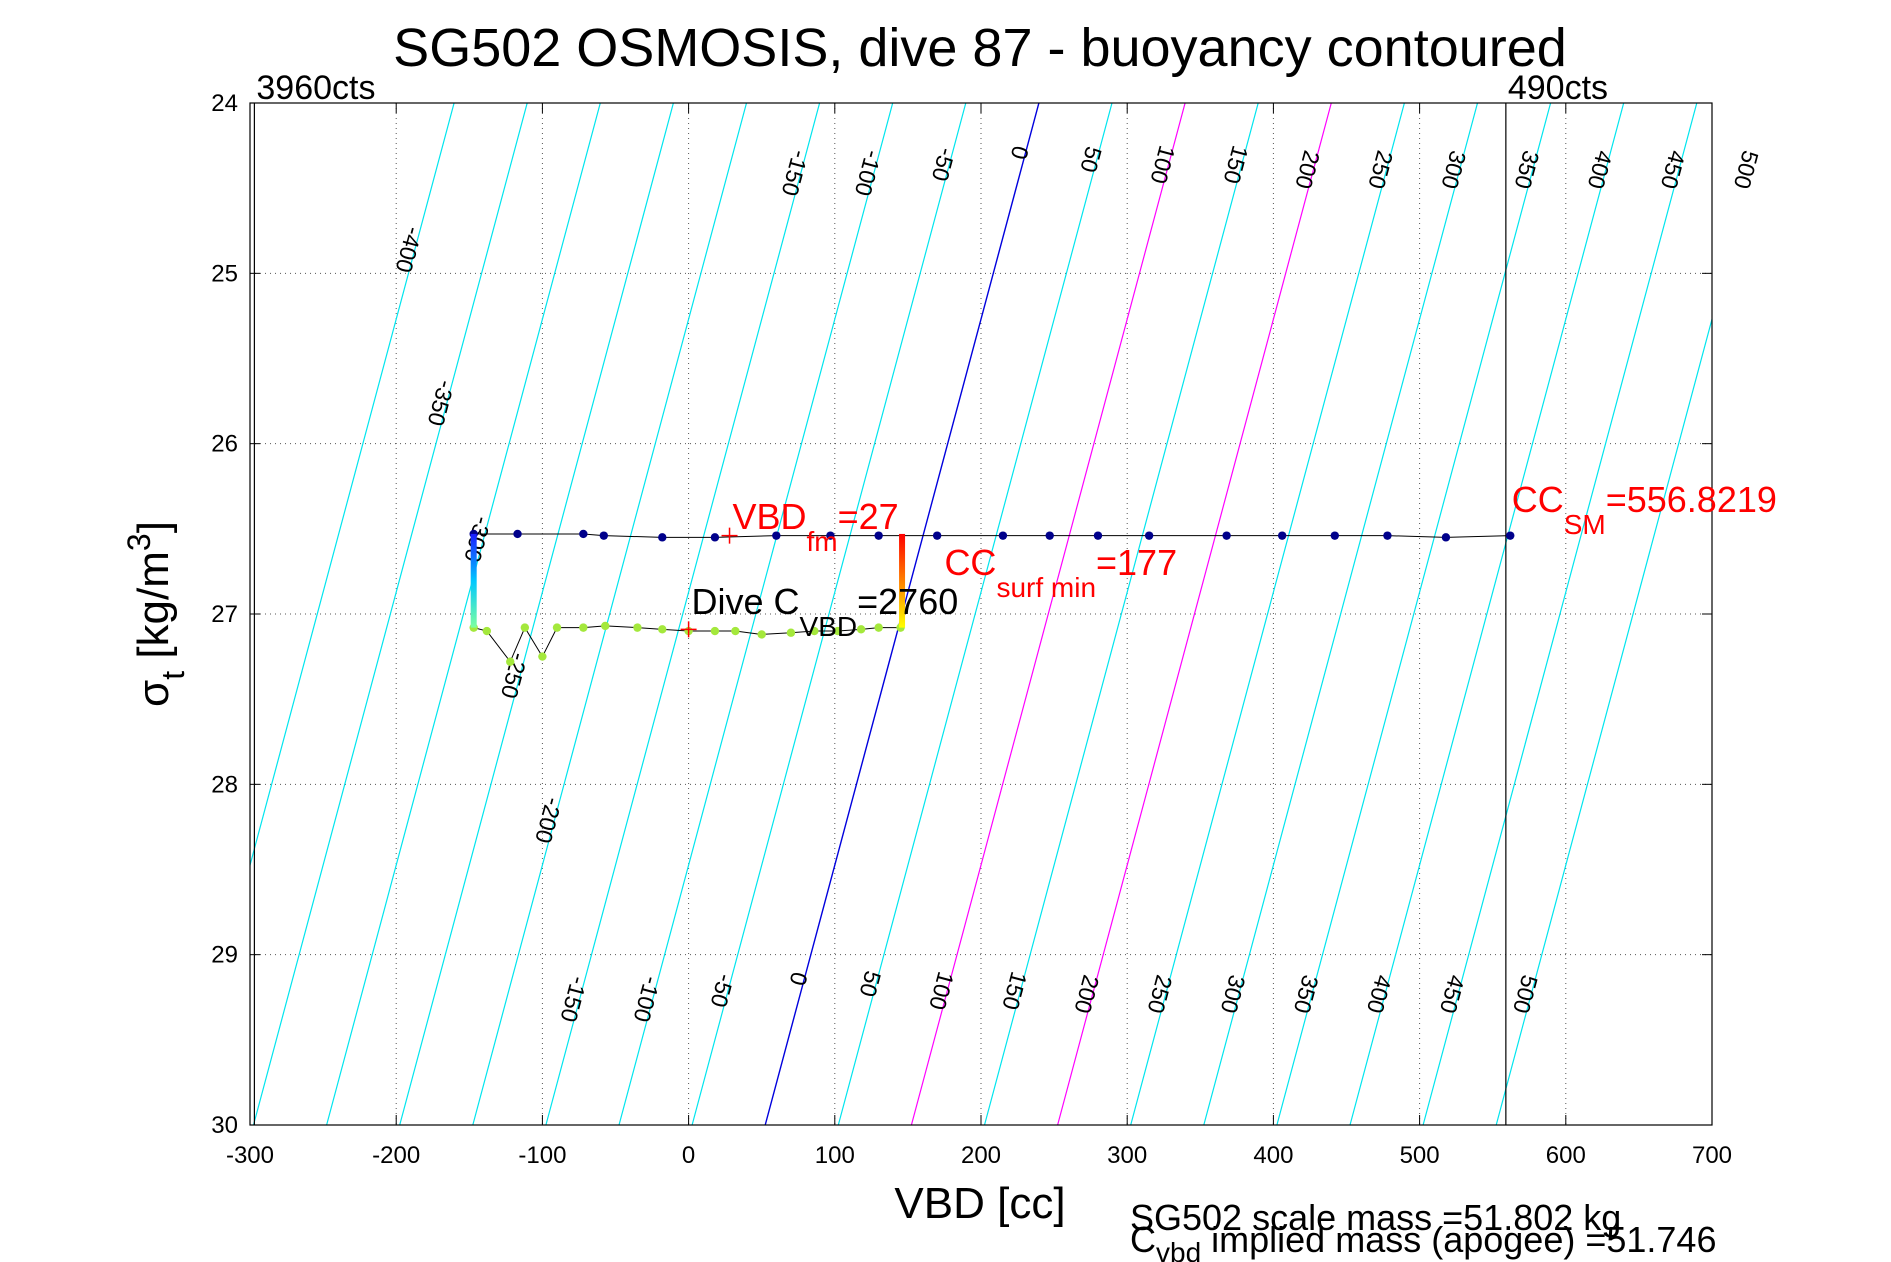 This screenshot has width=1891, height=1262. Describe the element at coordinates (1091, 159) in the screenshot. I see `contour-label: 50` at that location.